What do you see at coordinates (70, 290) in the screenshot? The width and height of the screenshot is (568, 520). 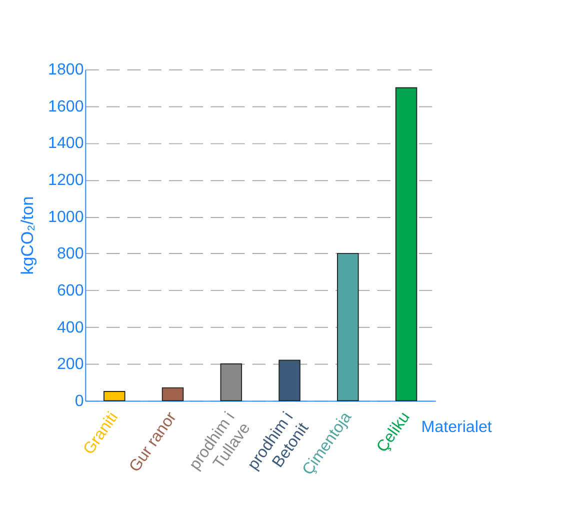 I see `y-tick-label: 600` at bounding box center [70, 290].